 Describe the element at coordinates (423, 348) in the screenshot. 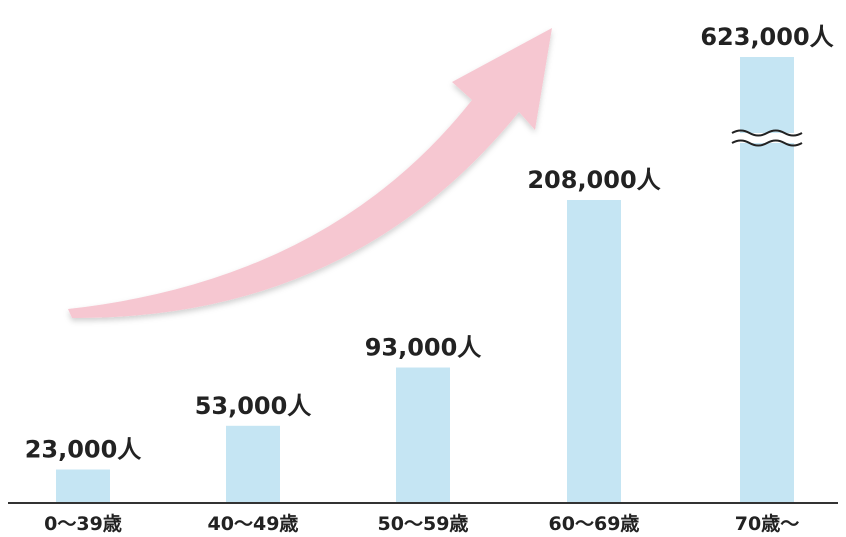

I see `bar-data-label: 93,000人` at that location.